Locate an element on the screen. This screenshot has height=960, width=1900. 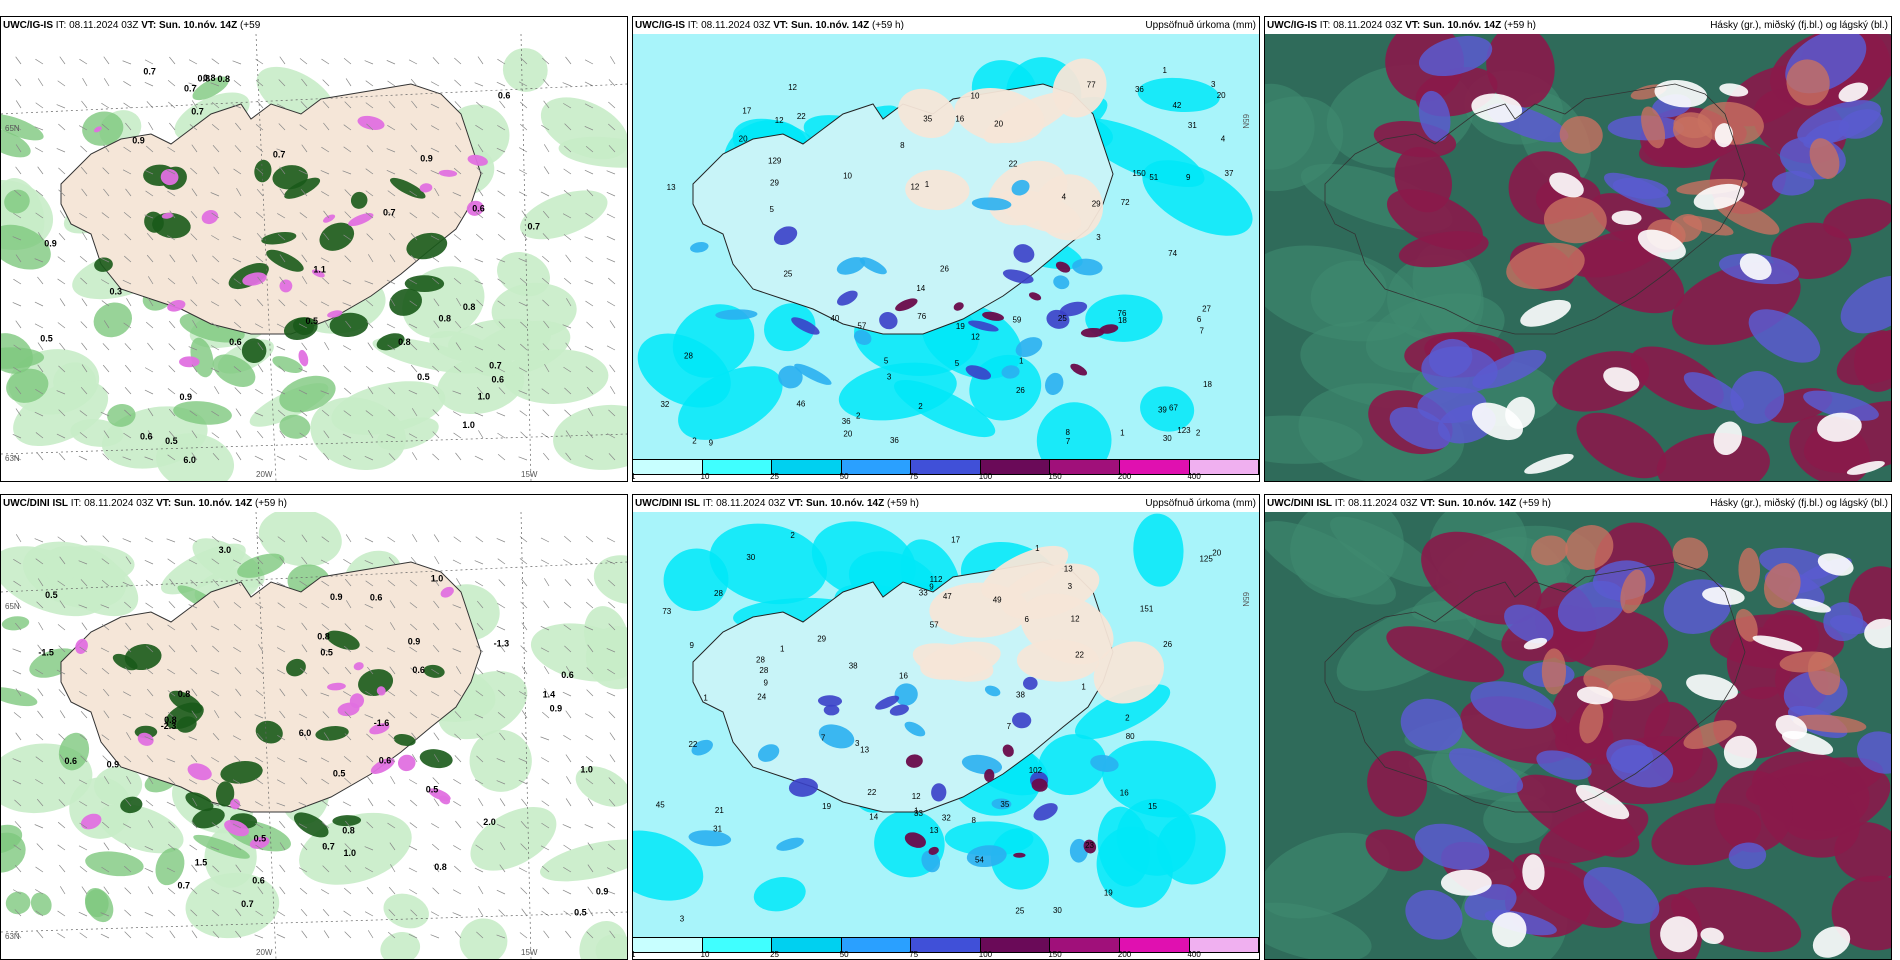
value-label: 29 is located at coordinates (821, 639).